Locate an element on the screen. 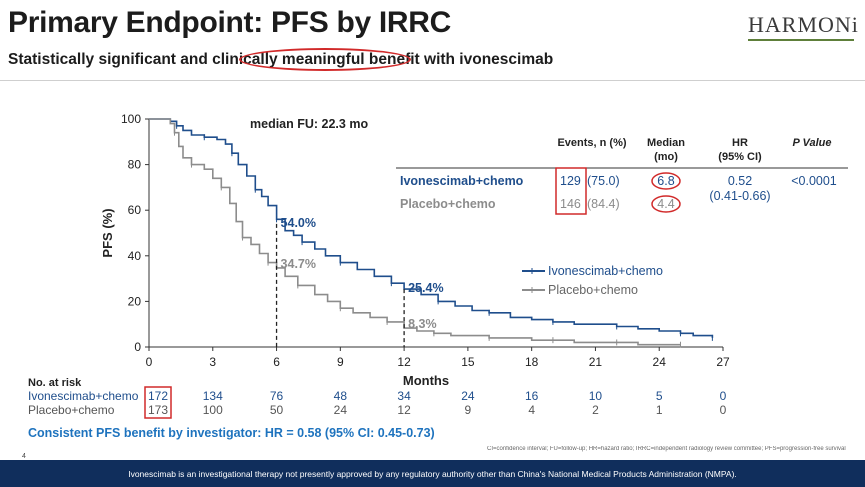 This screenshot has width=865, height=487. landmark-label: 54.0% is located at coordinates (298, 223).